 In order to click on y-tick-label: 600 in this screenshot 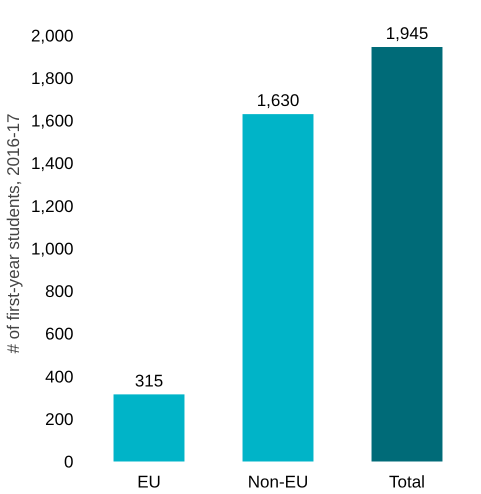, I will do `click(59, 334)`.